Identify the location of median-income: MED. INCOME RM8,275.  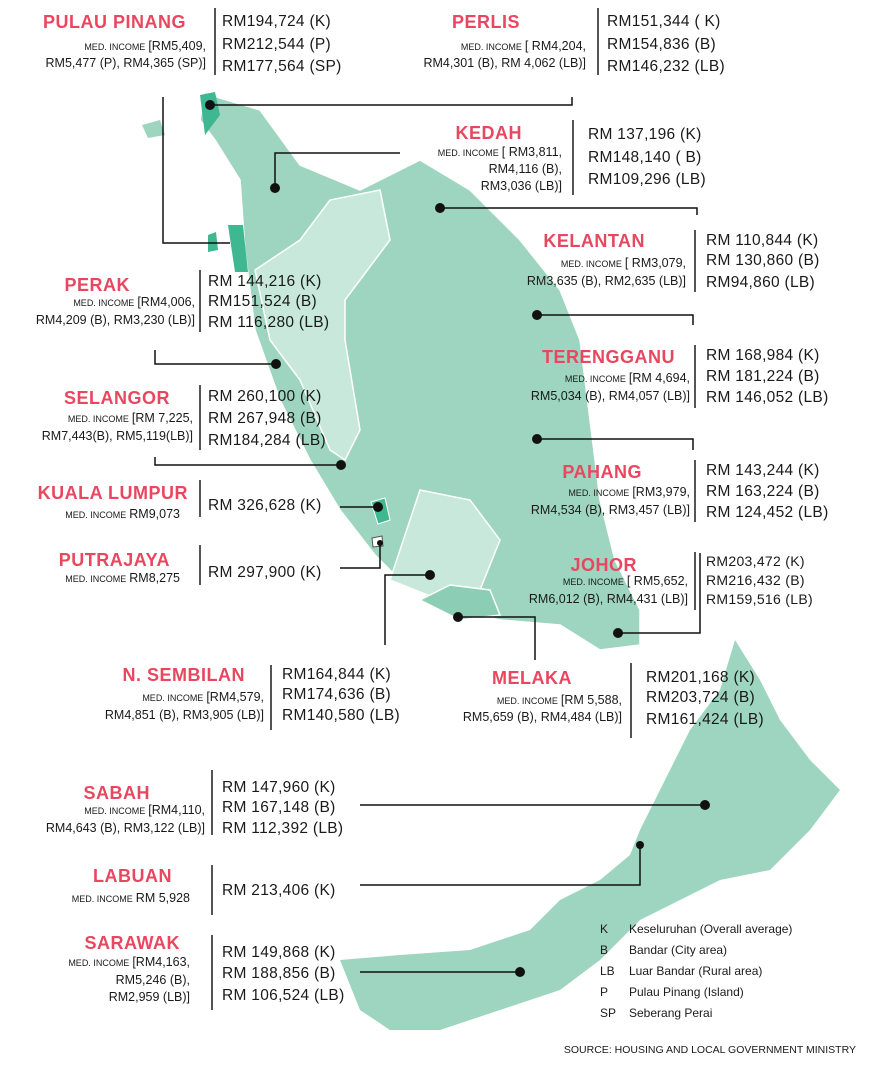
(122, 578).